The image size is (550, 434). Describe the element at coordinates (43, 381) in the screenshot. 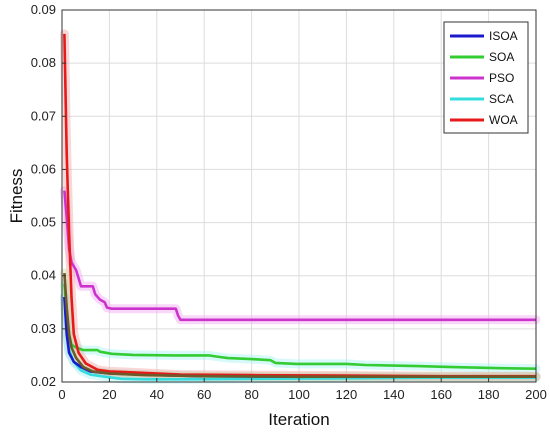

I see `y-tick-label: 0.02` at that location.